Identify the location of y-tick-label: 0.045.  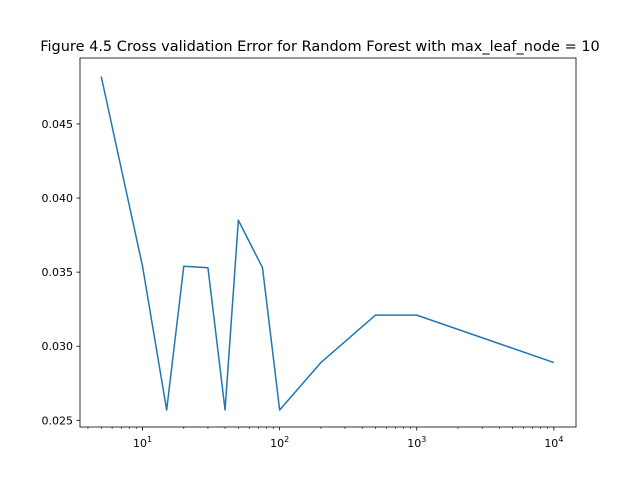
(58, 124).